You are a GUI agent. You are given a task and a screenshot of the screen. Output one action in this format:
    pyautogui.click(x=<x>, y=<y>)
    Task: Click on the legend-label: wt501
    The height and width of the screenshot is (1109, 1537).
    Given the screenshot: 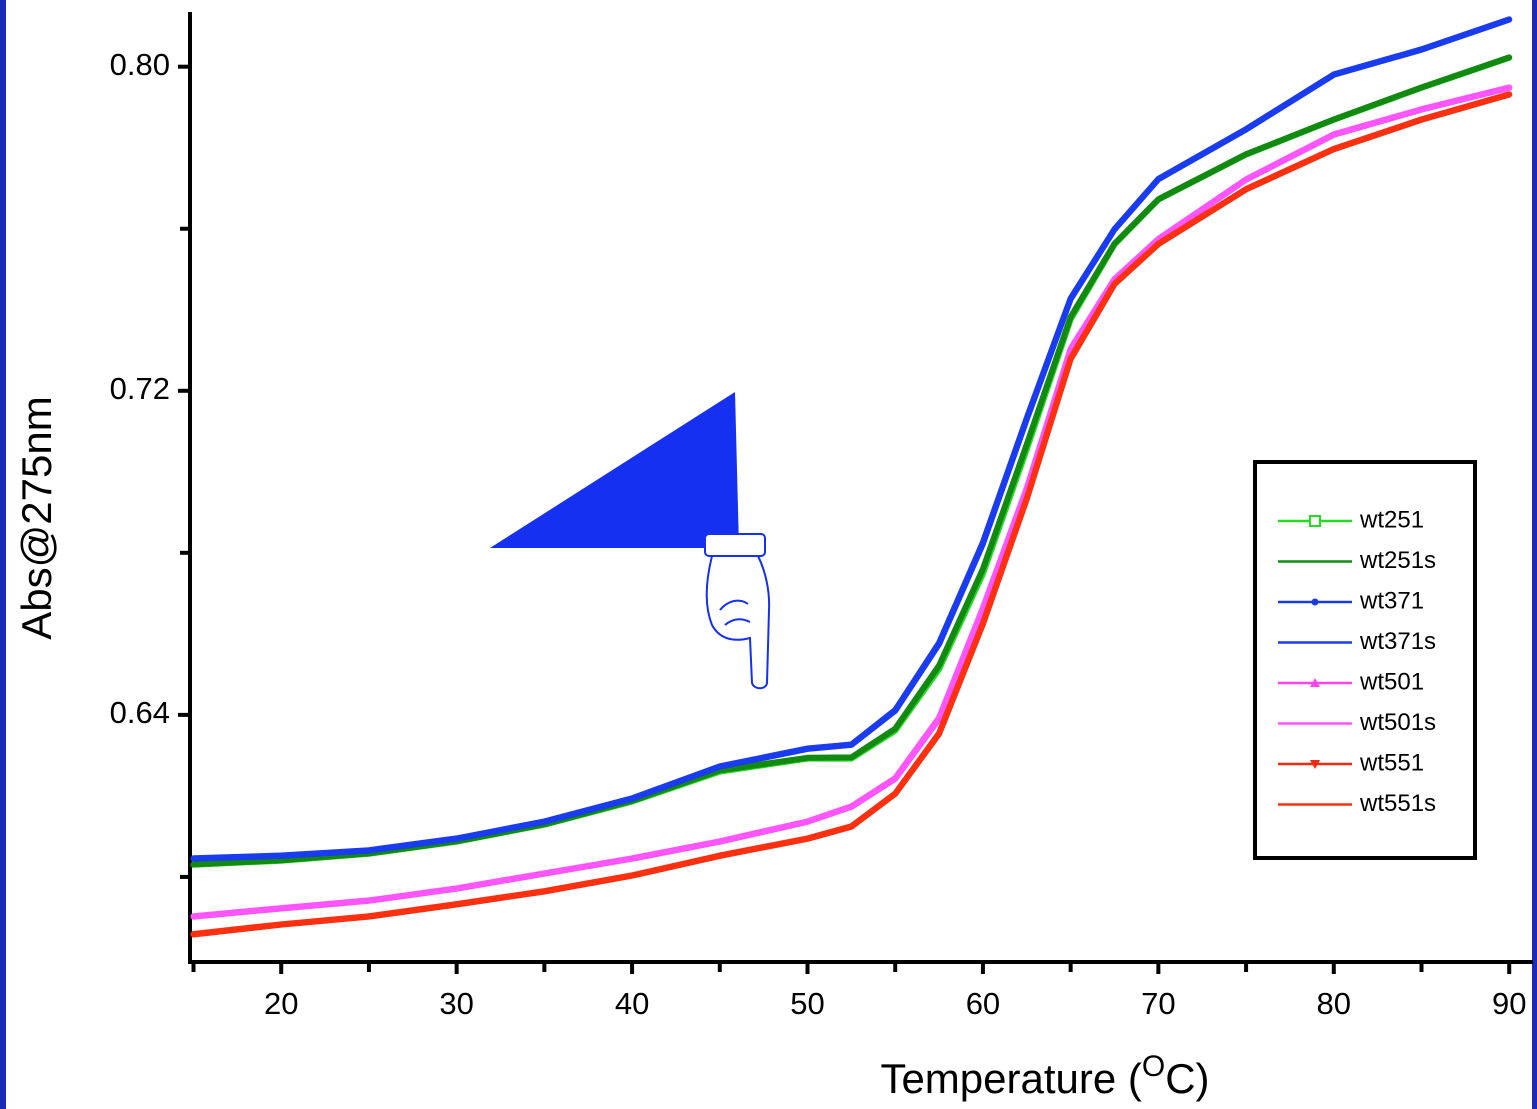 What is the action you would take?
    pyautogui.click(x=1391, y=681)
    